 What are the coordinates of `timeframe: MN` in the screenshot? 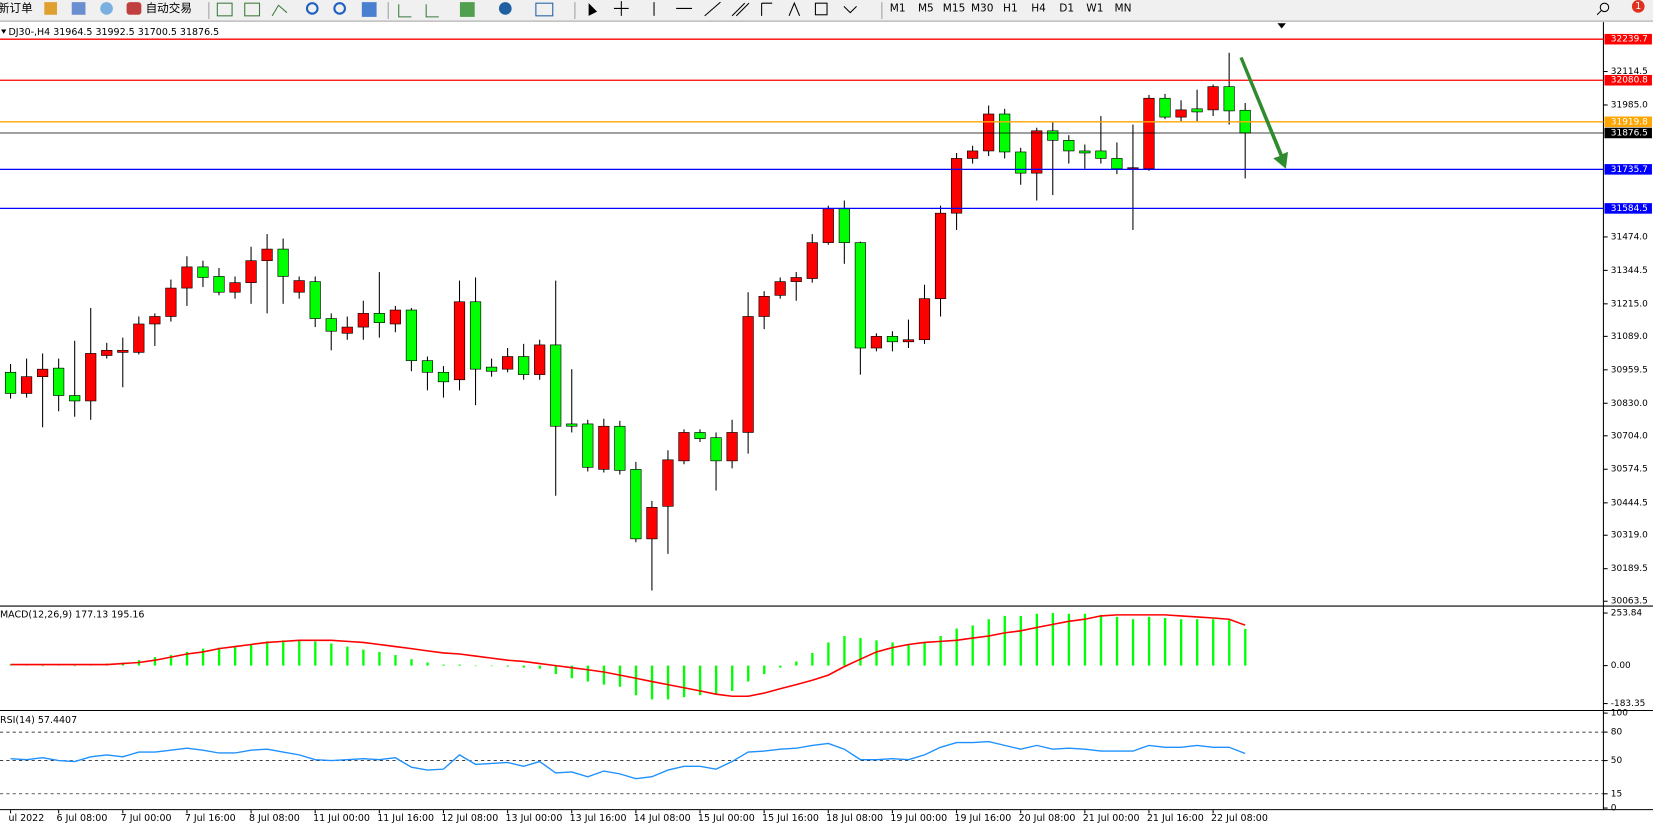 It's located at (1123, 8).